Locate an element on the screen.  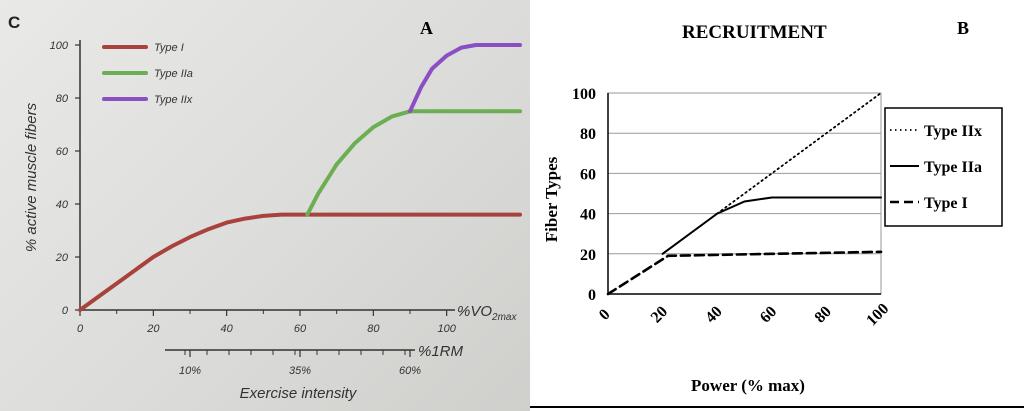
x-axis-label: Power (% max) is located at coordinates (748, 385).